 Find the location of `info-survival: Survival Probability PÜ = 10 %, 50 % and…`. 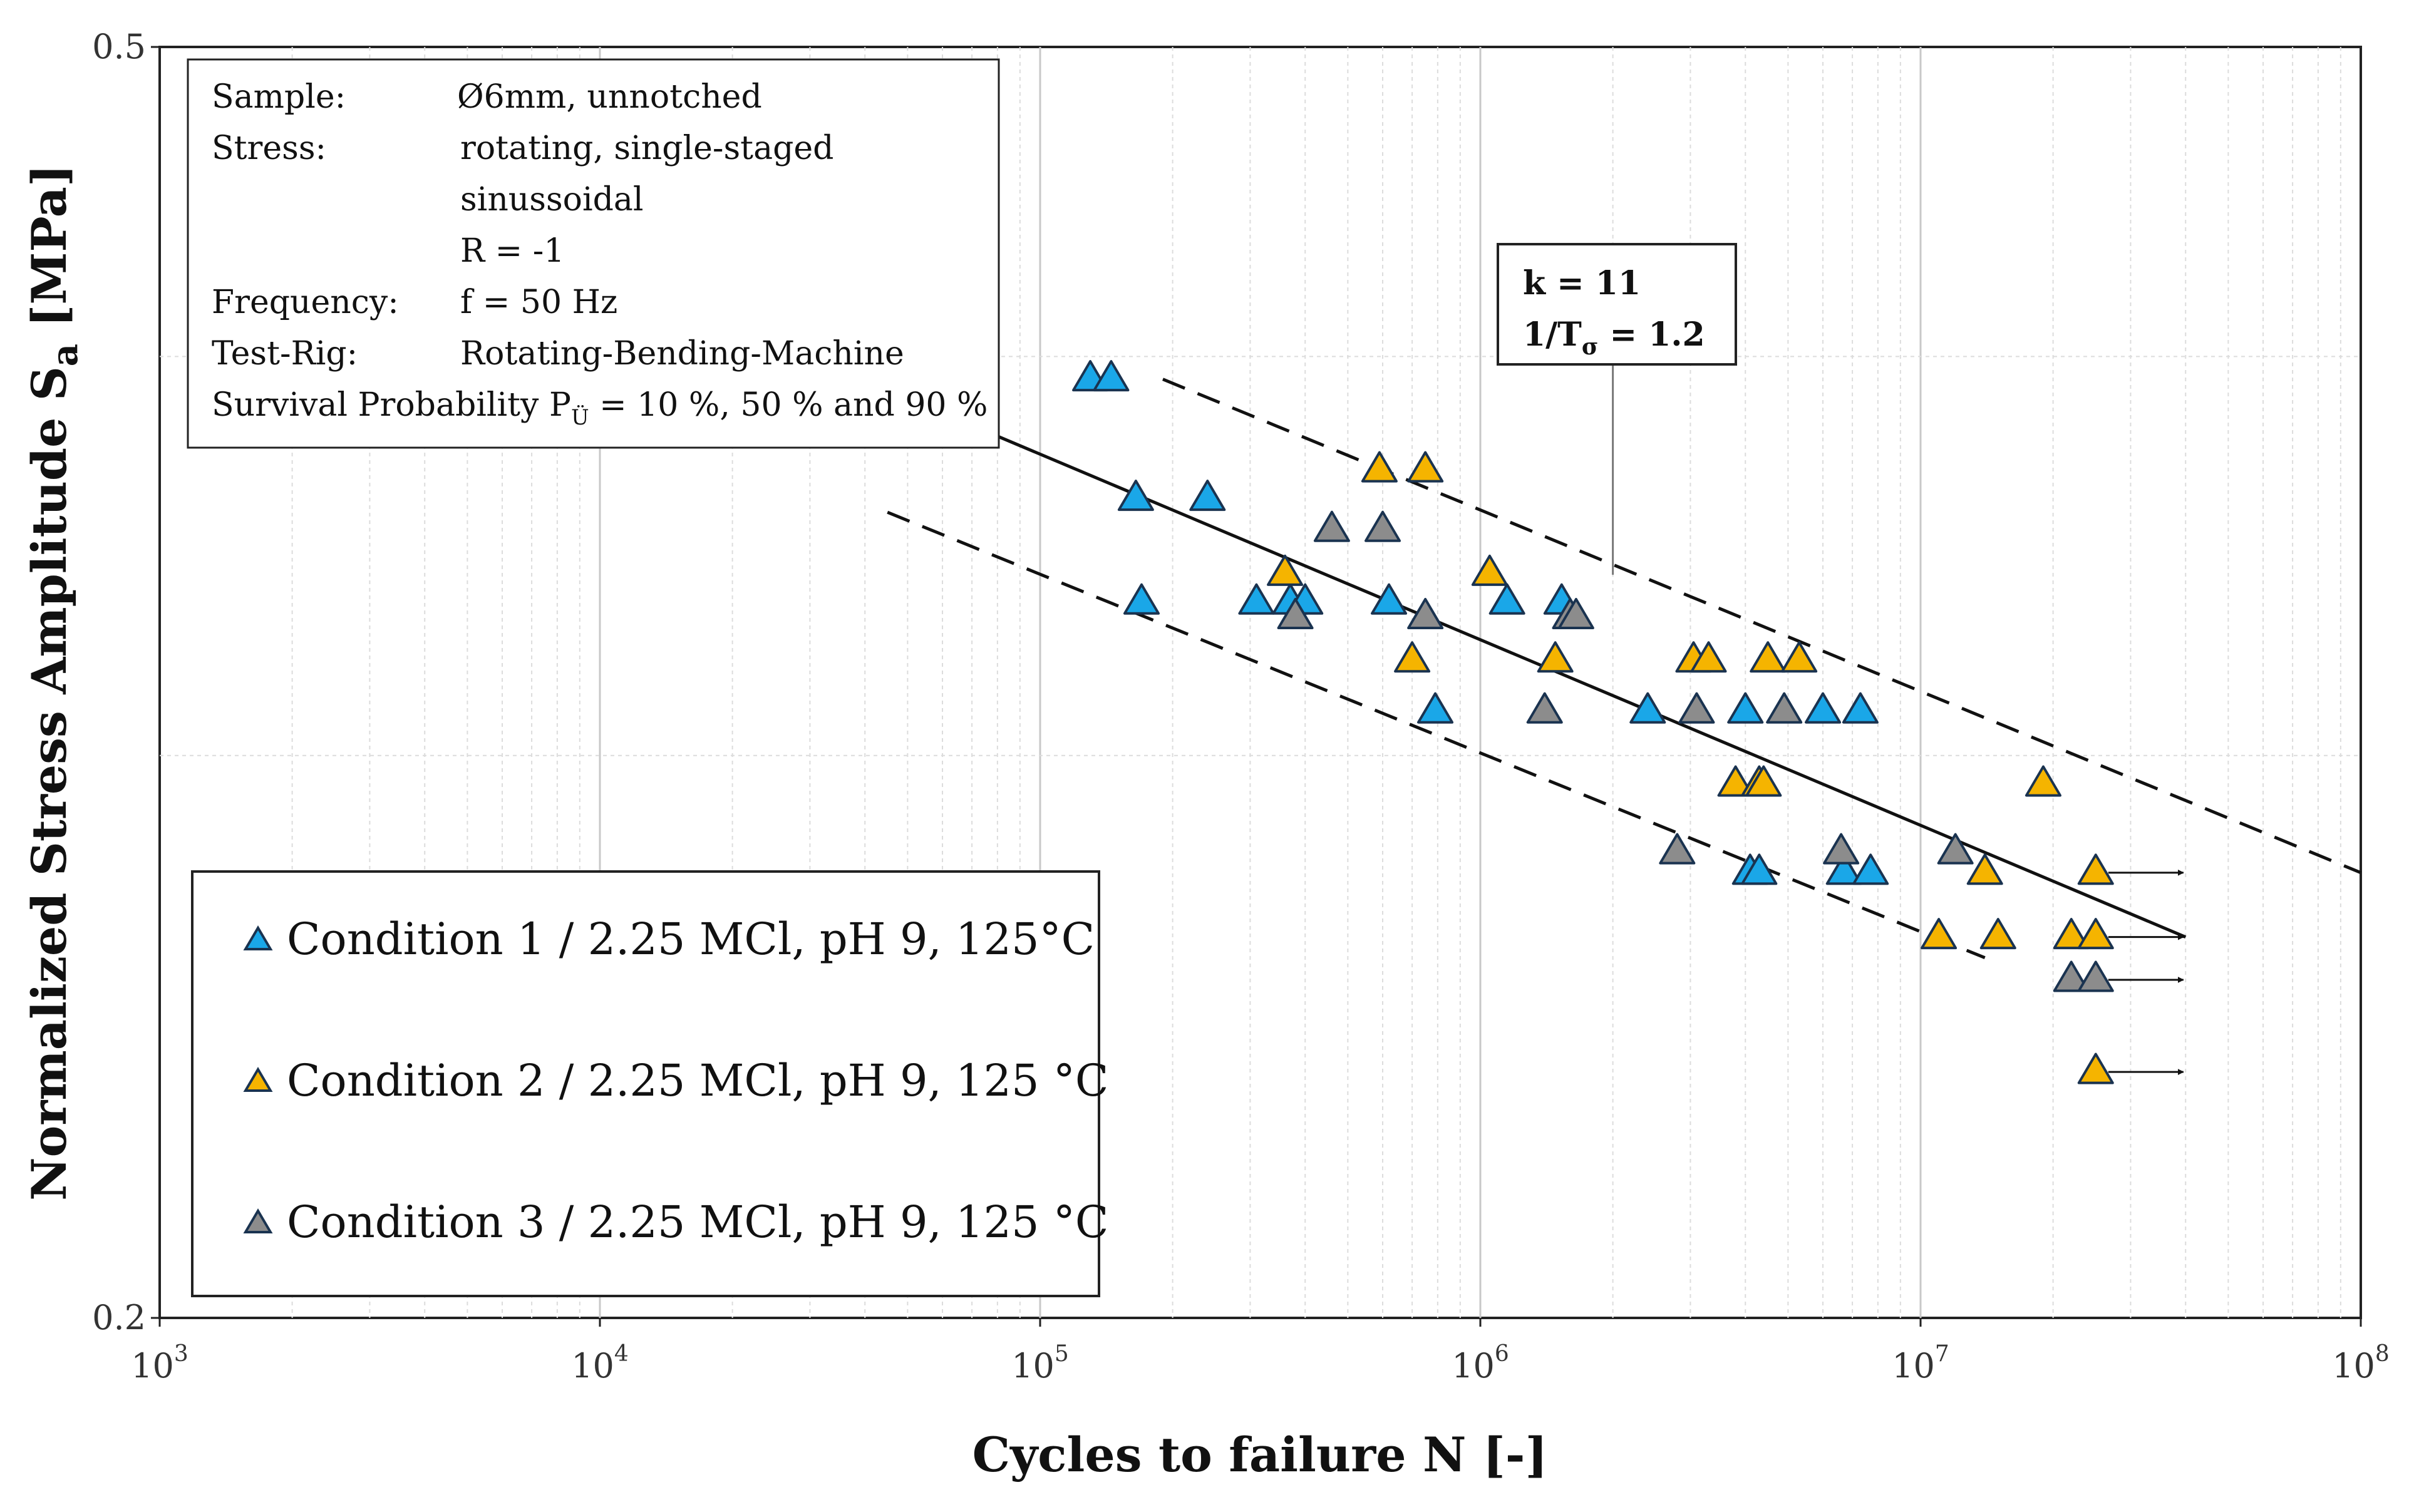

info-survival: Survival Probability PÜ = 10 %, 50 % and… is located at coordinates (600, 408).